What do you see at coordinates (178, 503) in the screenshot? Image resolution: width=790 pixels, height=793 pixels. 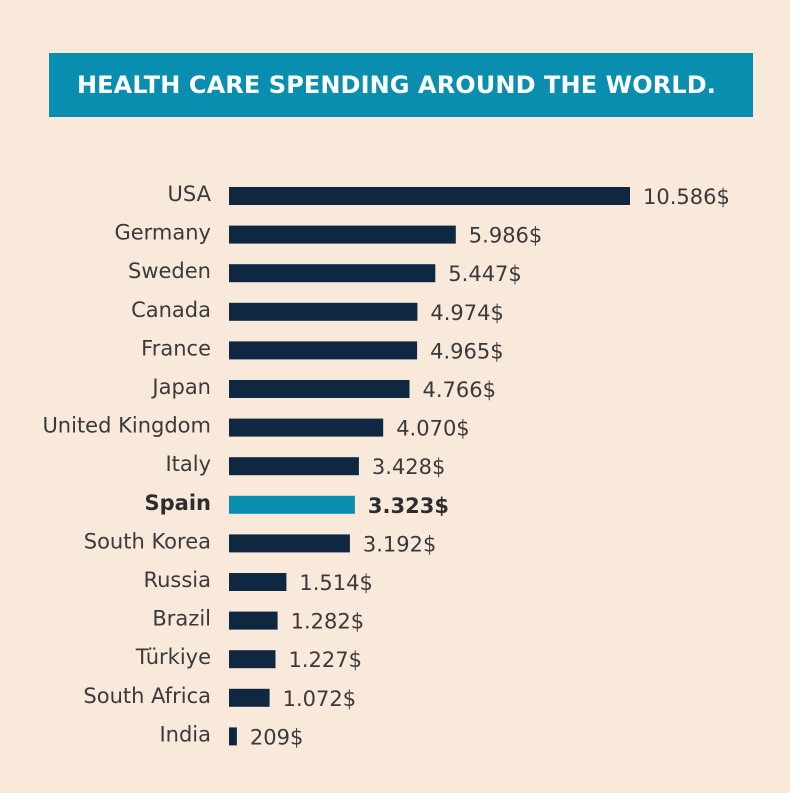 I see `category-label-spain: Spain` at bounding box center [178, 503].